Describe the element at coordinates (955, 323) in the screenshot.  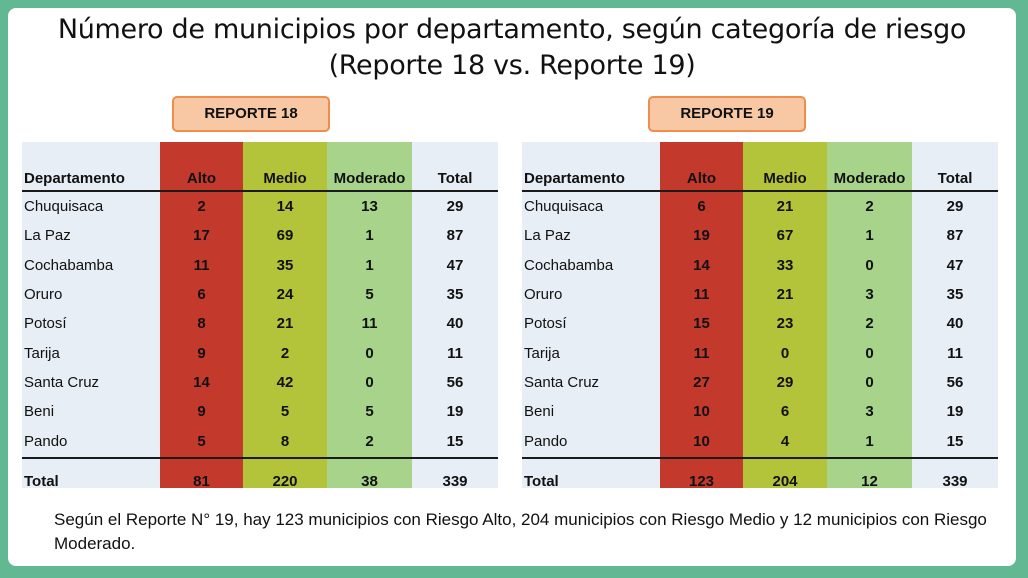
I see `row-value-total: 40` at that location.